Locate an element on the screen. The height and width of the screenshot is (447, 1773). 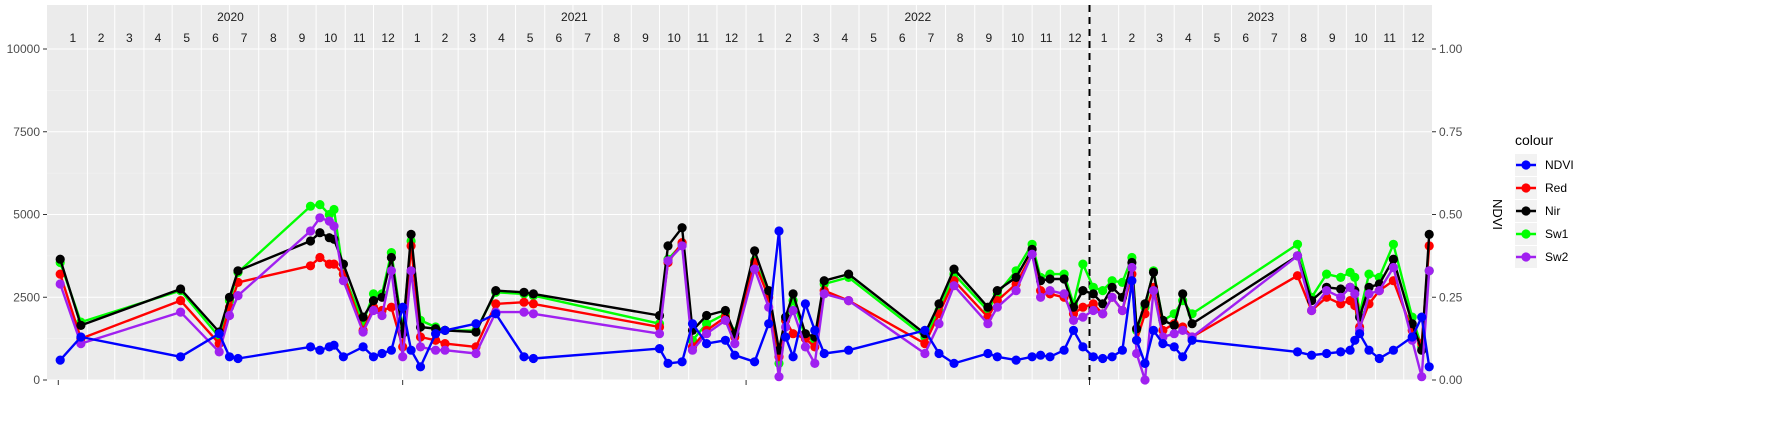
y-tick-label: 0 is located at coordinates (36, 380).